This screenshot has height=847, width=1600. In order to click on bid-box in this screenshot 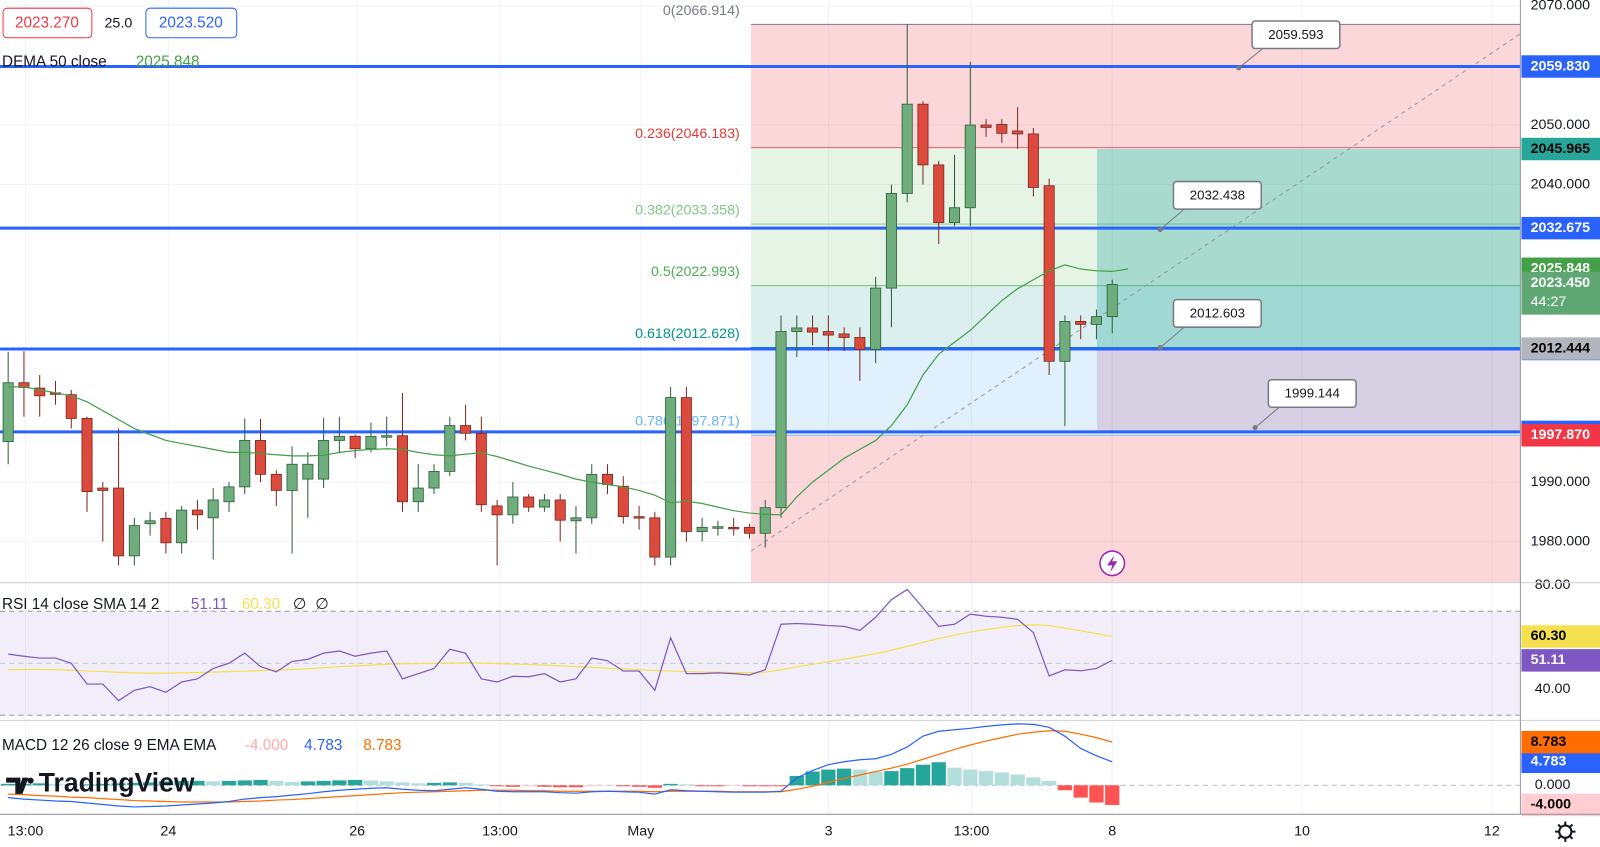, I will do `click(47, 23)`.